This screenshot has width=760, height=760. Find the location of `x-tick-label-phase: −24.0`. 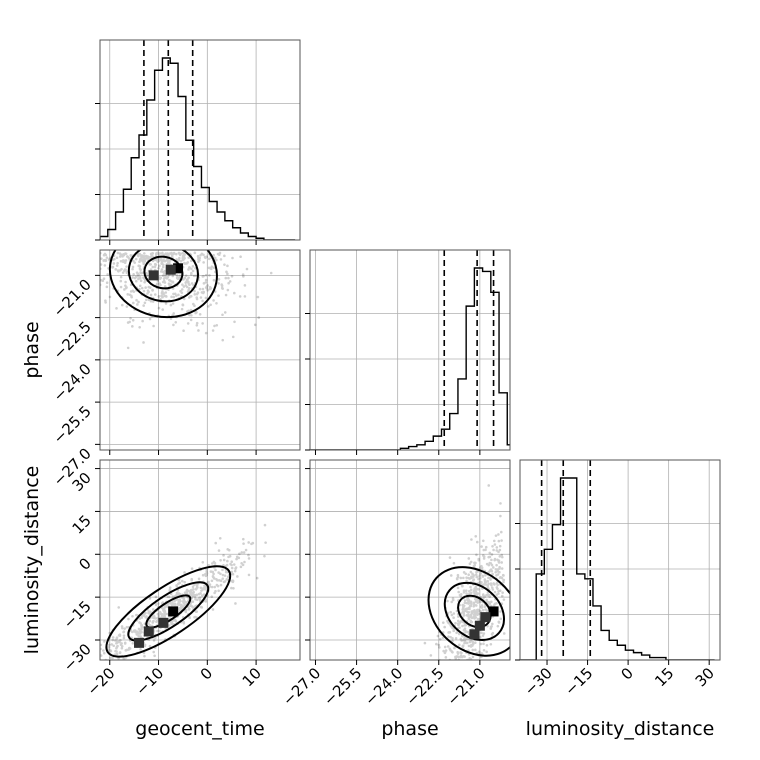

x-tick-label-phase: −24.0 is located at coordinates (383, 686).